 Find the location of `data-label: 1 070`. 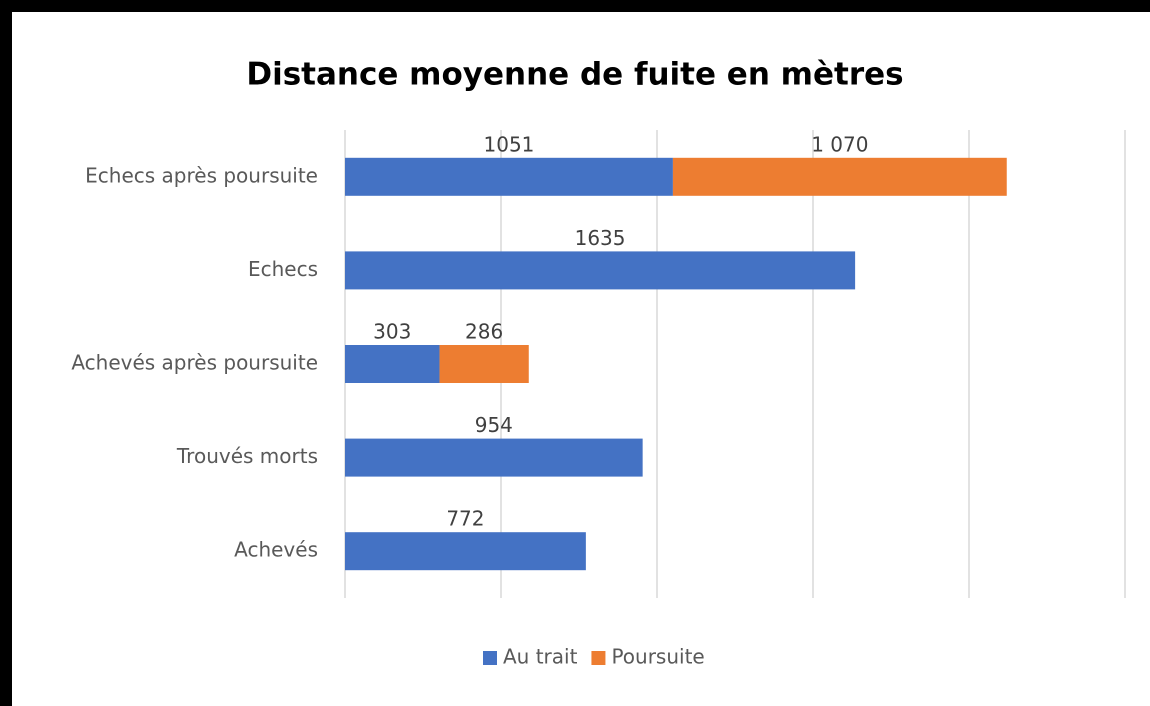

data-label: 1 070 is located at coordinates (839, 144).